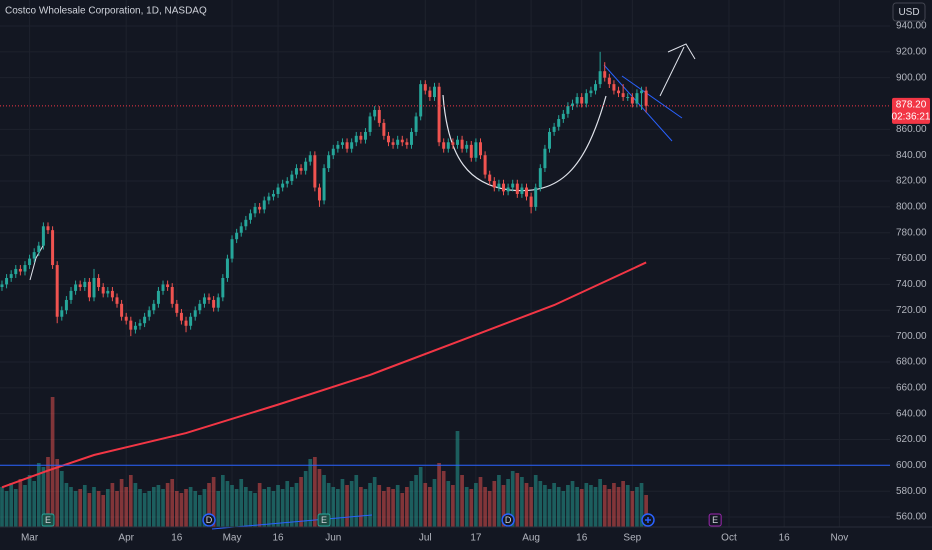 The height and width of the screenshot is (550, 932). I want to click on add-icon-plus, so click(648, 520).